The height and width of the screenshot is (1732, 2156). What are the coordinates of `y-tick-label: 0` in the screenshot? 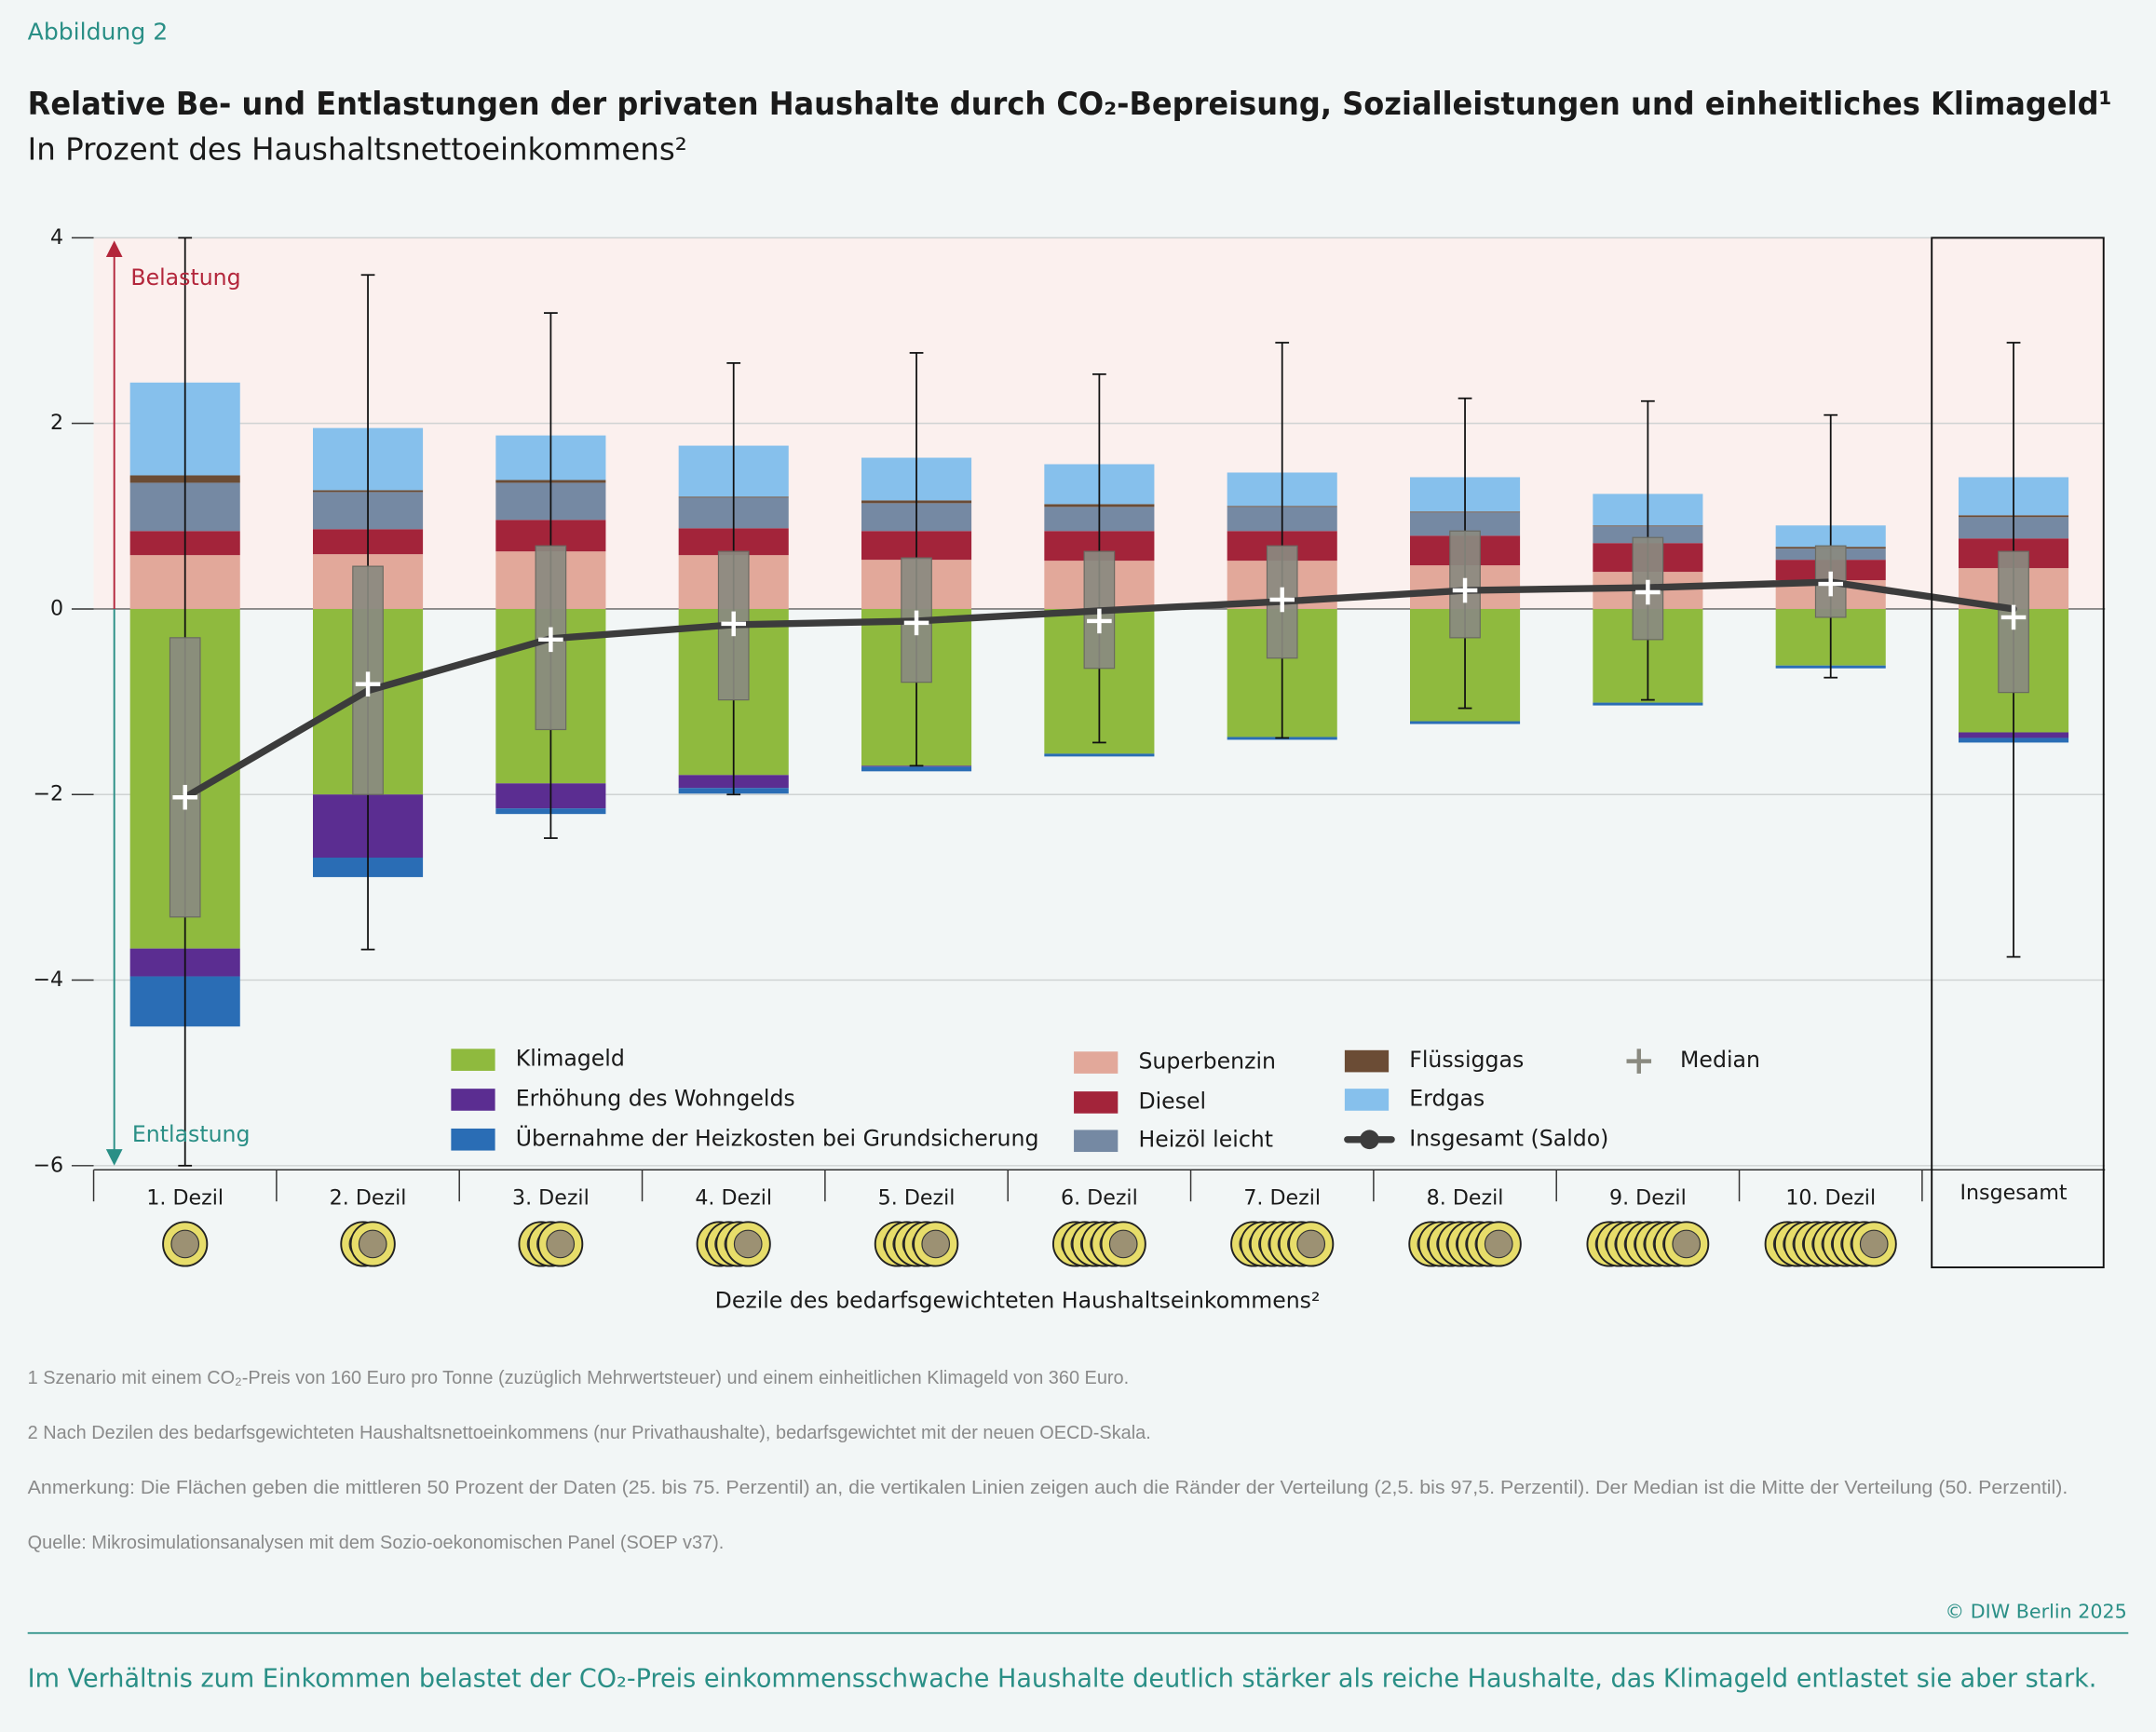 It's located at (56, 608).